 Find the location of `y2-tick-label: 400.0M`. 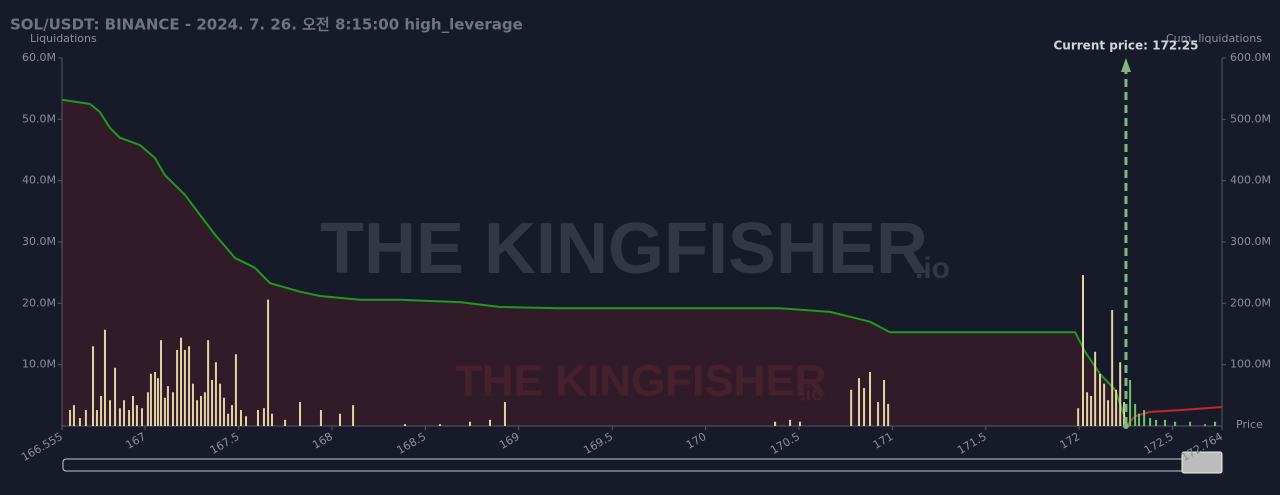

y2-tick-label: 400.0M is located at coordinates (1250, 180).